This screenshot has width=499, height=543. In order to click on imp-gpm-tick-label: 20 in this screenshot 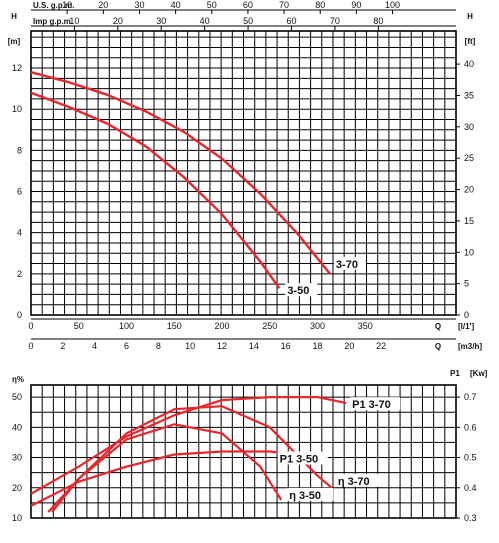, I will do `click(118, 21)`.